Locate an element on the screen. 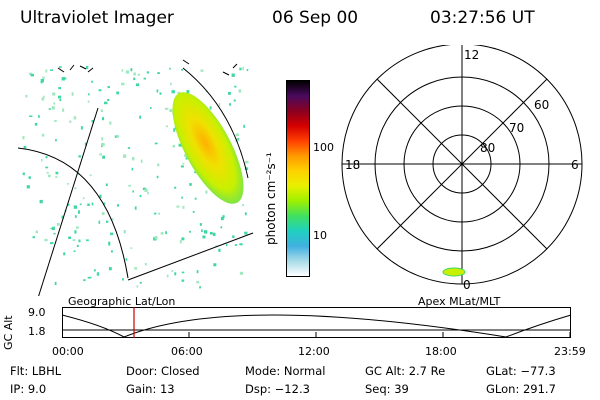 The height and width of the screenshot is (400, 600). colorbar is located at coordinates (298, 178).